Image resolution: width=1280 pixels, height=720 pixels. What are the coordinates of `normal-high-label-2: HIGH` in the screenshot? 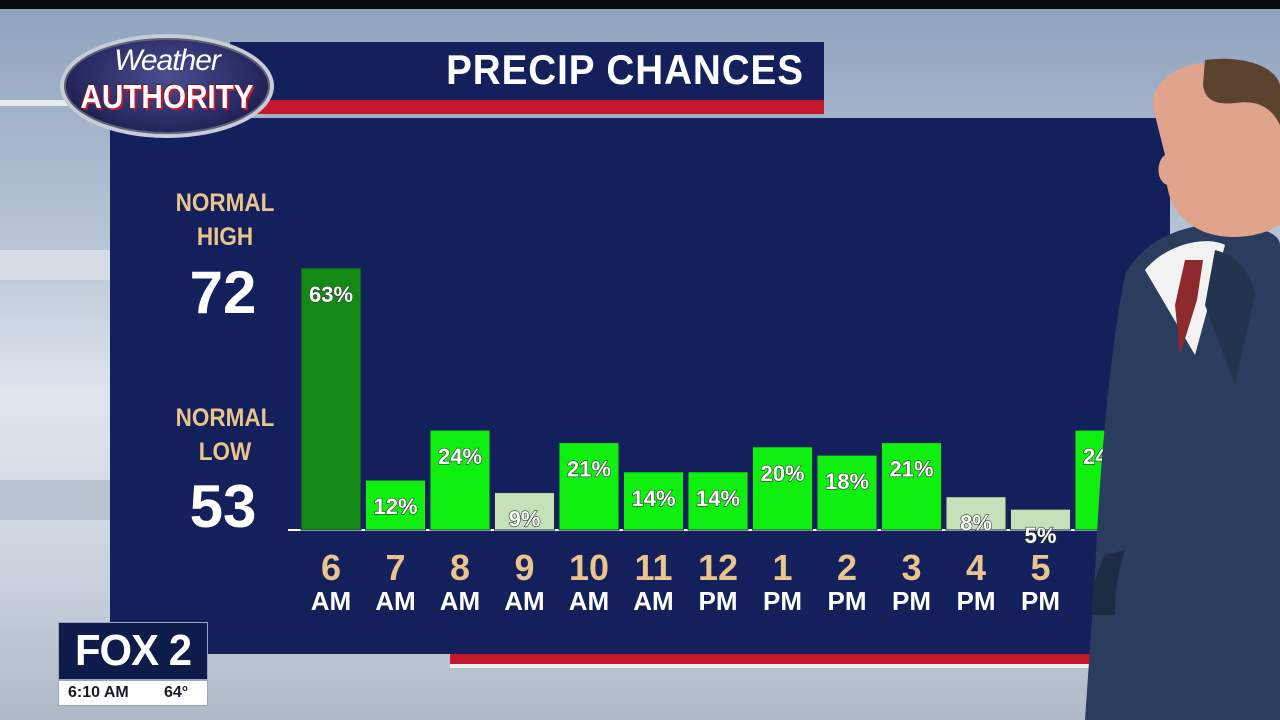 It's located at (225, 237).